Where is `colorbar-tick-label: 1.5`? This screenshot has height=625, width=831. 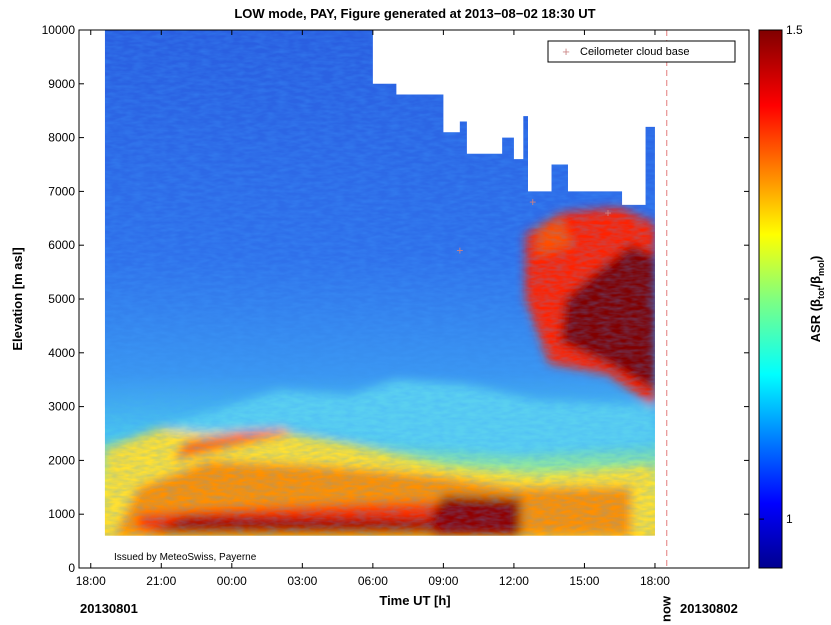 colorbar-tick-label: 1.5 is located at coordinates (794, 30).